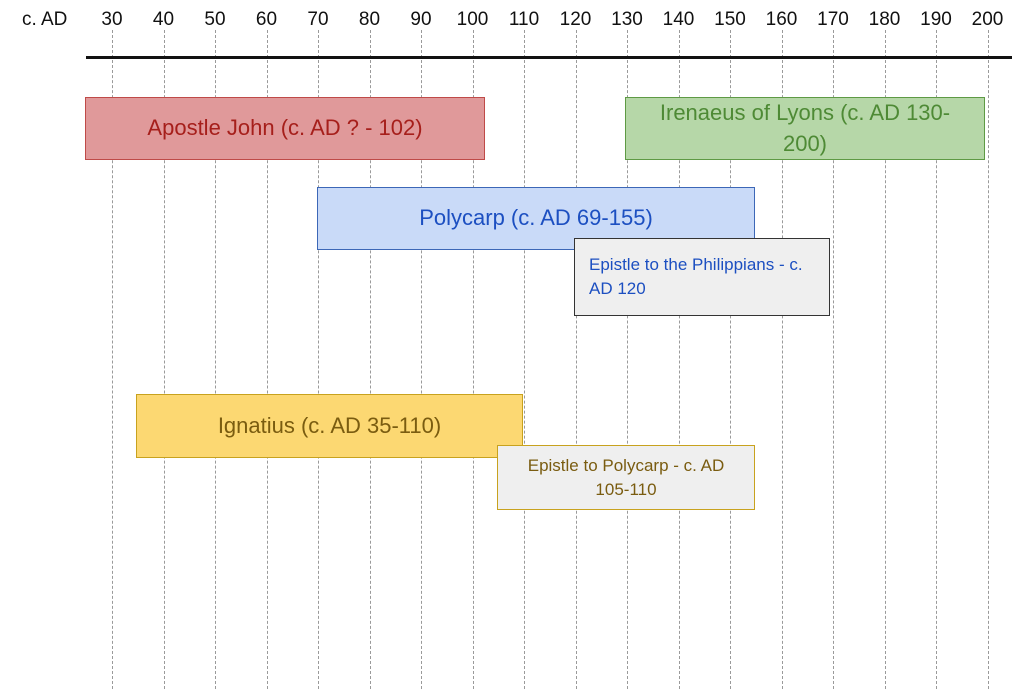  Describe the element at coordinates (472, 19) in the screenshot. I see `tick-label: 100` at that location.